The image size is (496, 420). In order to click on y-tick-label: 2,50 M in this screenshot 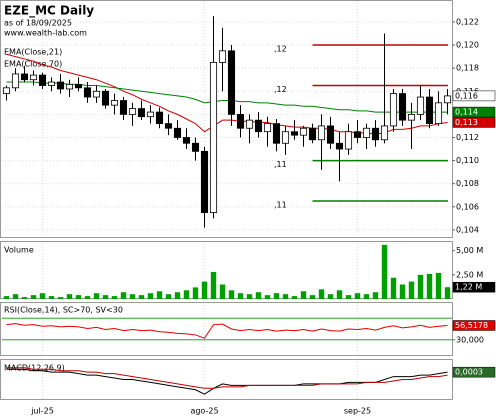, I will do `click(469, 274)`.